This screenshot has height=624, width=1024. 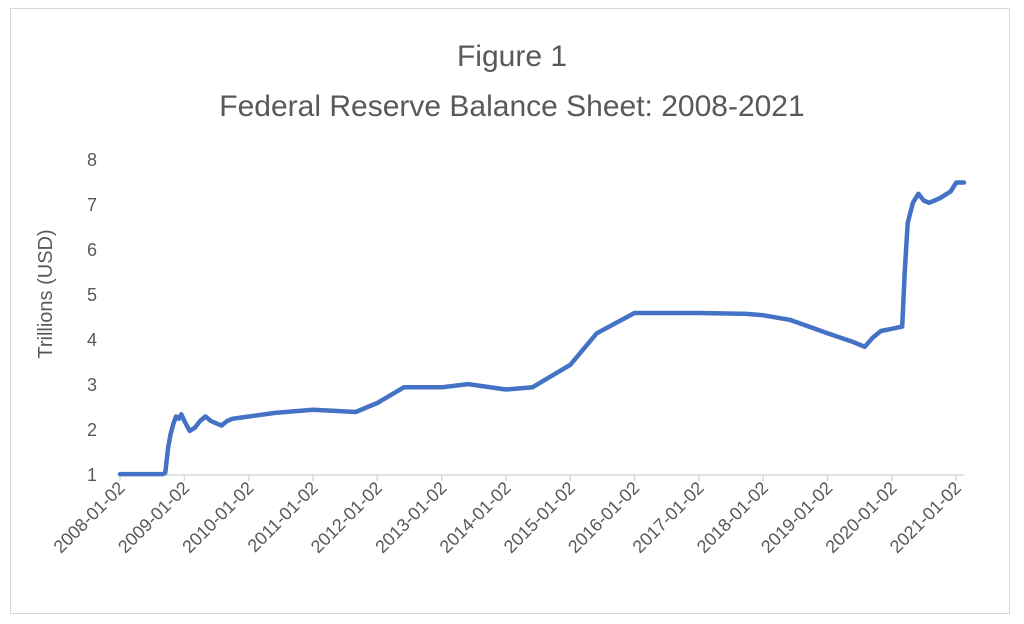 I want to click on y-tick-label: 4, so click(x=92, y=340).